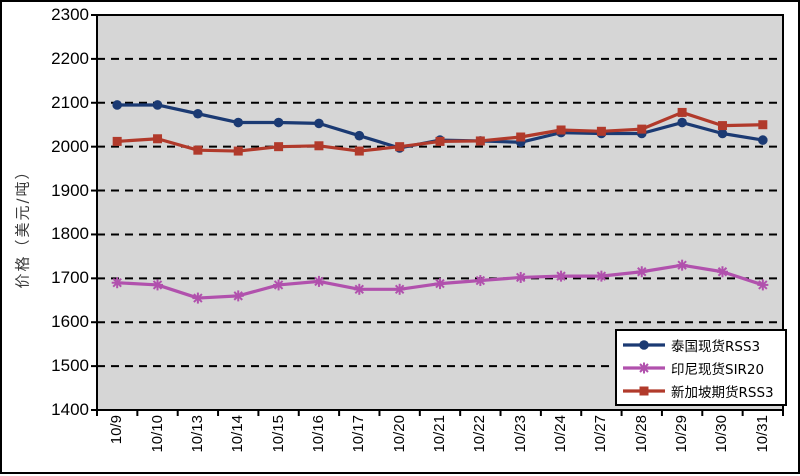 The width and height of the screenshot is (800, 476). I want to click on x-tick-label: 10/20, so click(399, 434).